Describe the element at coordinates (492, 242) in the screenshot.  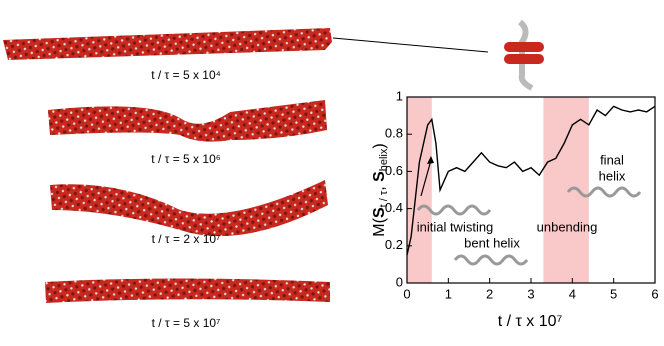
I see `annotation: bent helix` at that location.